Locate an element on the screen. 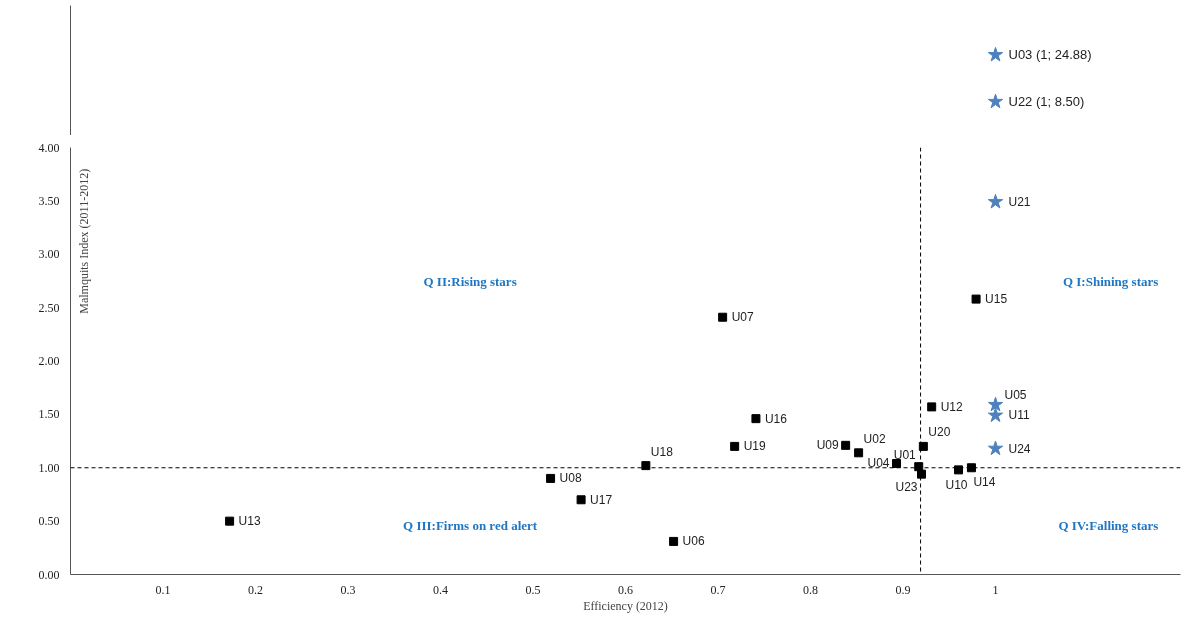 The height and width of the screenshot is (621, 1203). data-label: U03 (1; 24.88) is located at coordinates (1050, 55).